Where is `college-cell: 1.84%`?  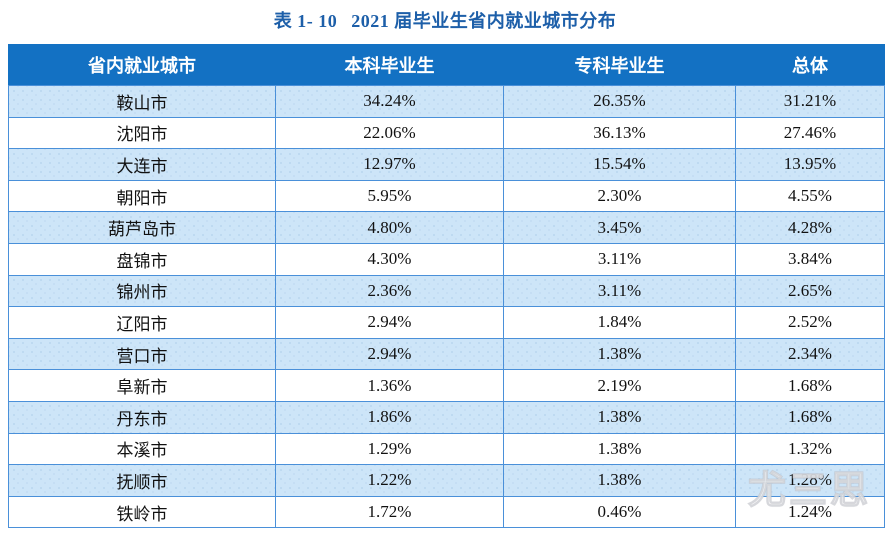
college-cell: 1.84% is located at coordinates (619, 322).